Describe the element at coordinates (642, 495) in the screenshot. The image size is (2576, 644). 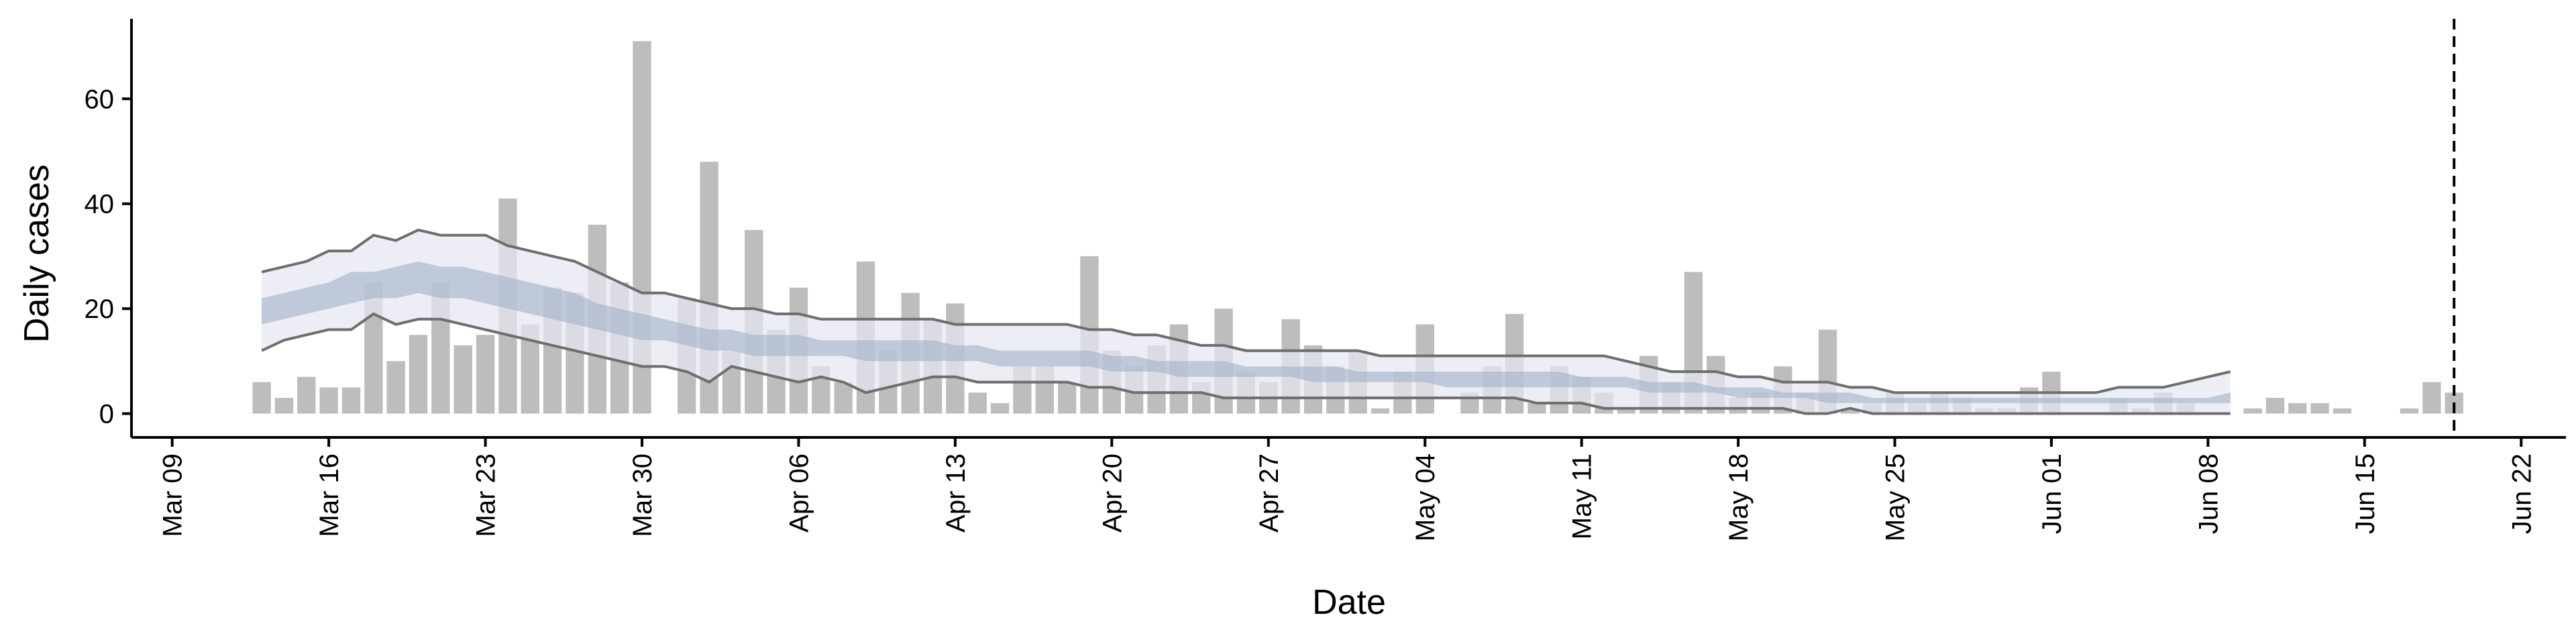
I see `x-tick-label: Mar 30` at that location.